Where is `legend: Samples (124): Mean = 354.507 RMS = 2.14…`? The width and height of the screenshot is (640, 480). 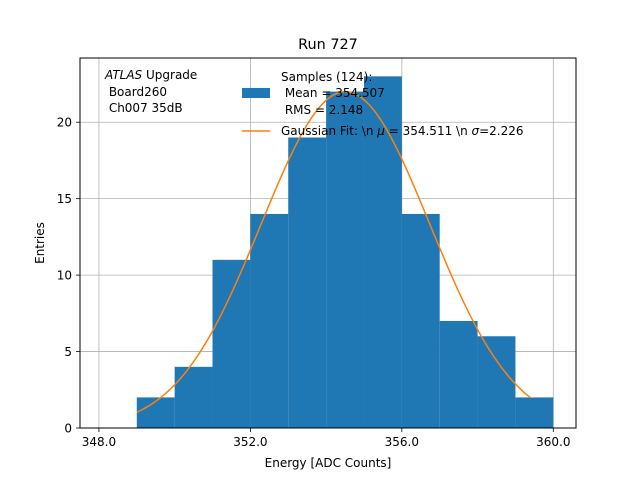
legend: Samples (124): Mean = 354.507 RMS = 2.14… is located at coordinates (383, 104).